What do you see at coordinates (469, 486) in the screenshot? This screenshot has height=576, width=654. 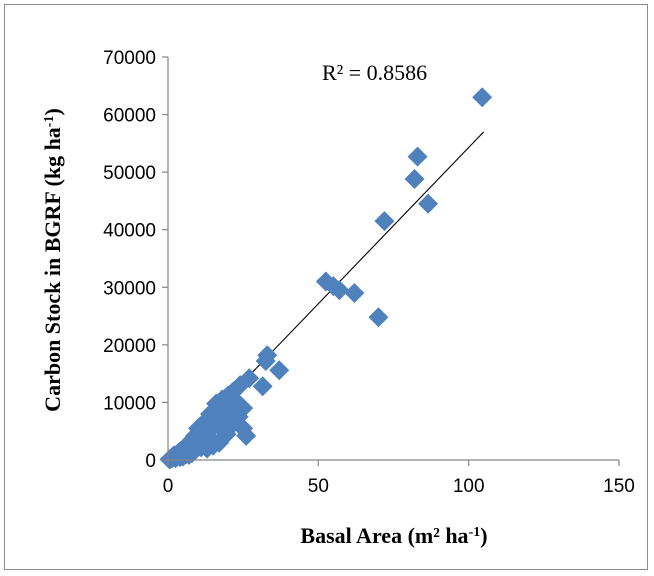 I see `x-tick-label: 100` at bounding box center [469, 486].